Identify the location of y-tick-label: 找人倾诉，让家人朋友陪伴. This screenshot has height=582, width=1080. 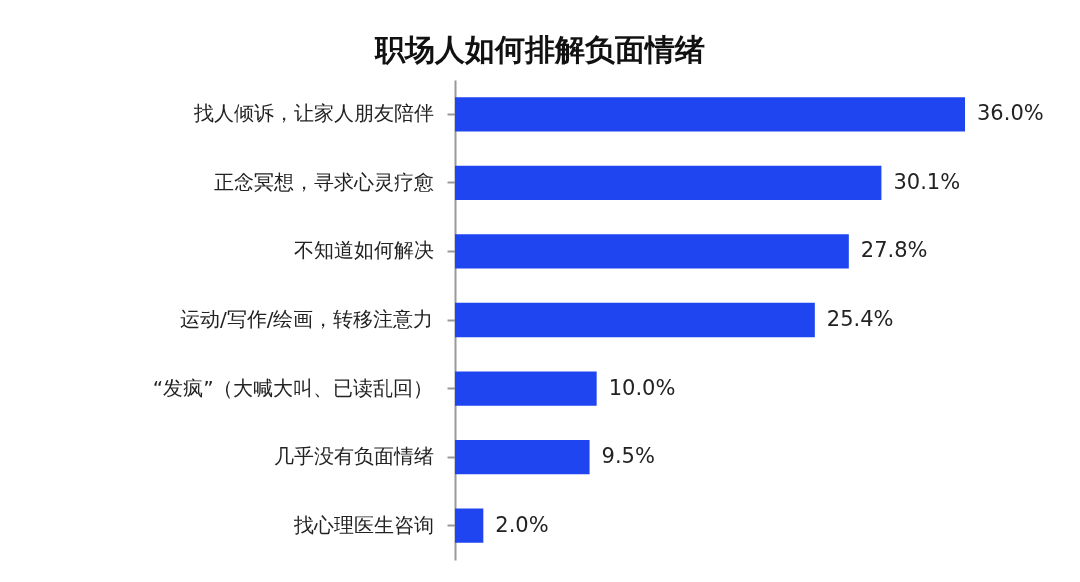
(313, 113).